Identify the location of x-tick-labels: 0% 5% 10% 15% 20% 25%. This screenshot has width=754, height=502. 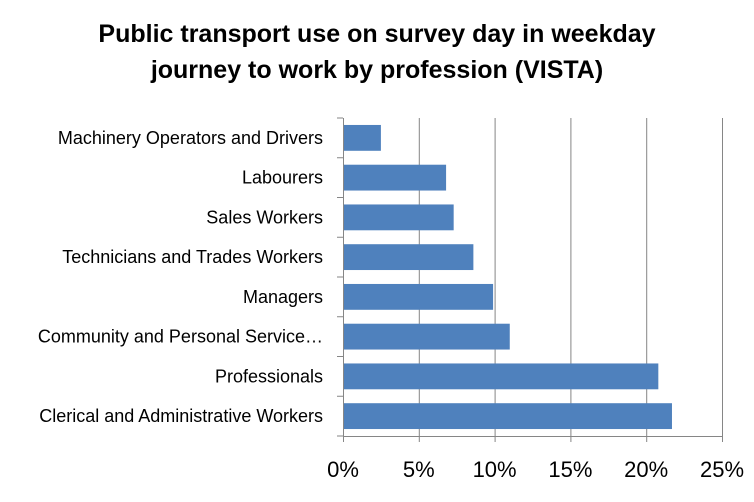
(535, 469).